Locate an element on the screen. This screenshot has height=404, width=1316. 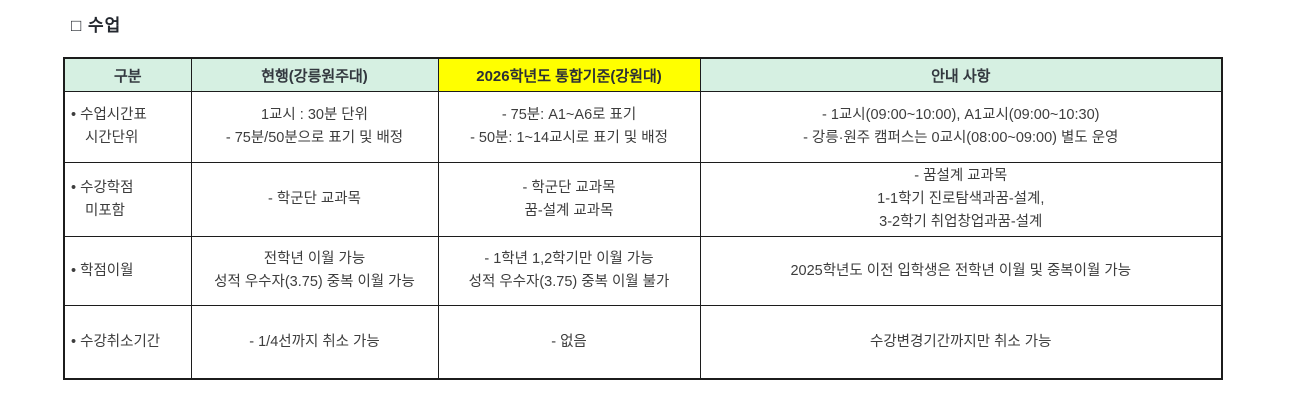
cell-integrated: - 없음 is located at coordinates (569, 342).